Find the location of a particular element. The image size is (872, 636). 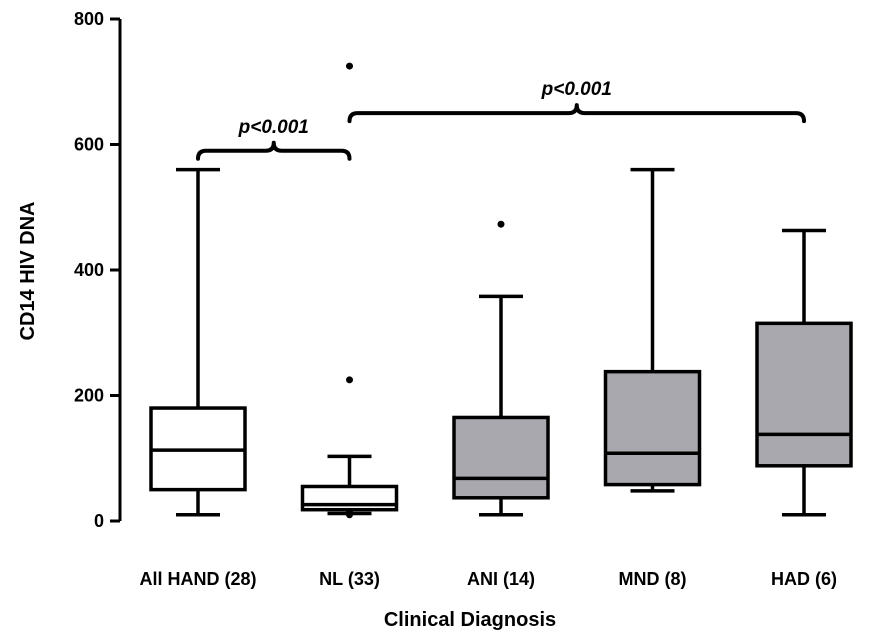

significance-brackets: p<0.001 p<0.001 is located at coordinates (501, 120).